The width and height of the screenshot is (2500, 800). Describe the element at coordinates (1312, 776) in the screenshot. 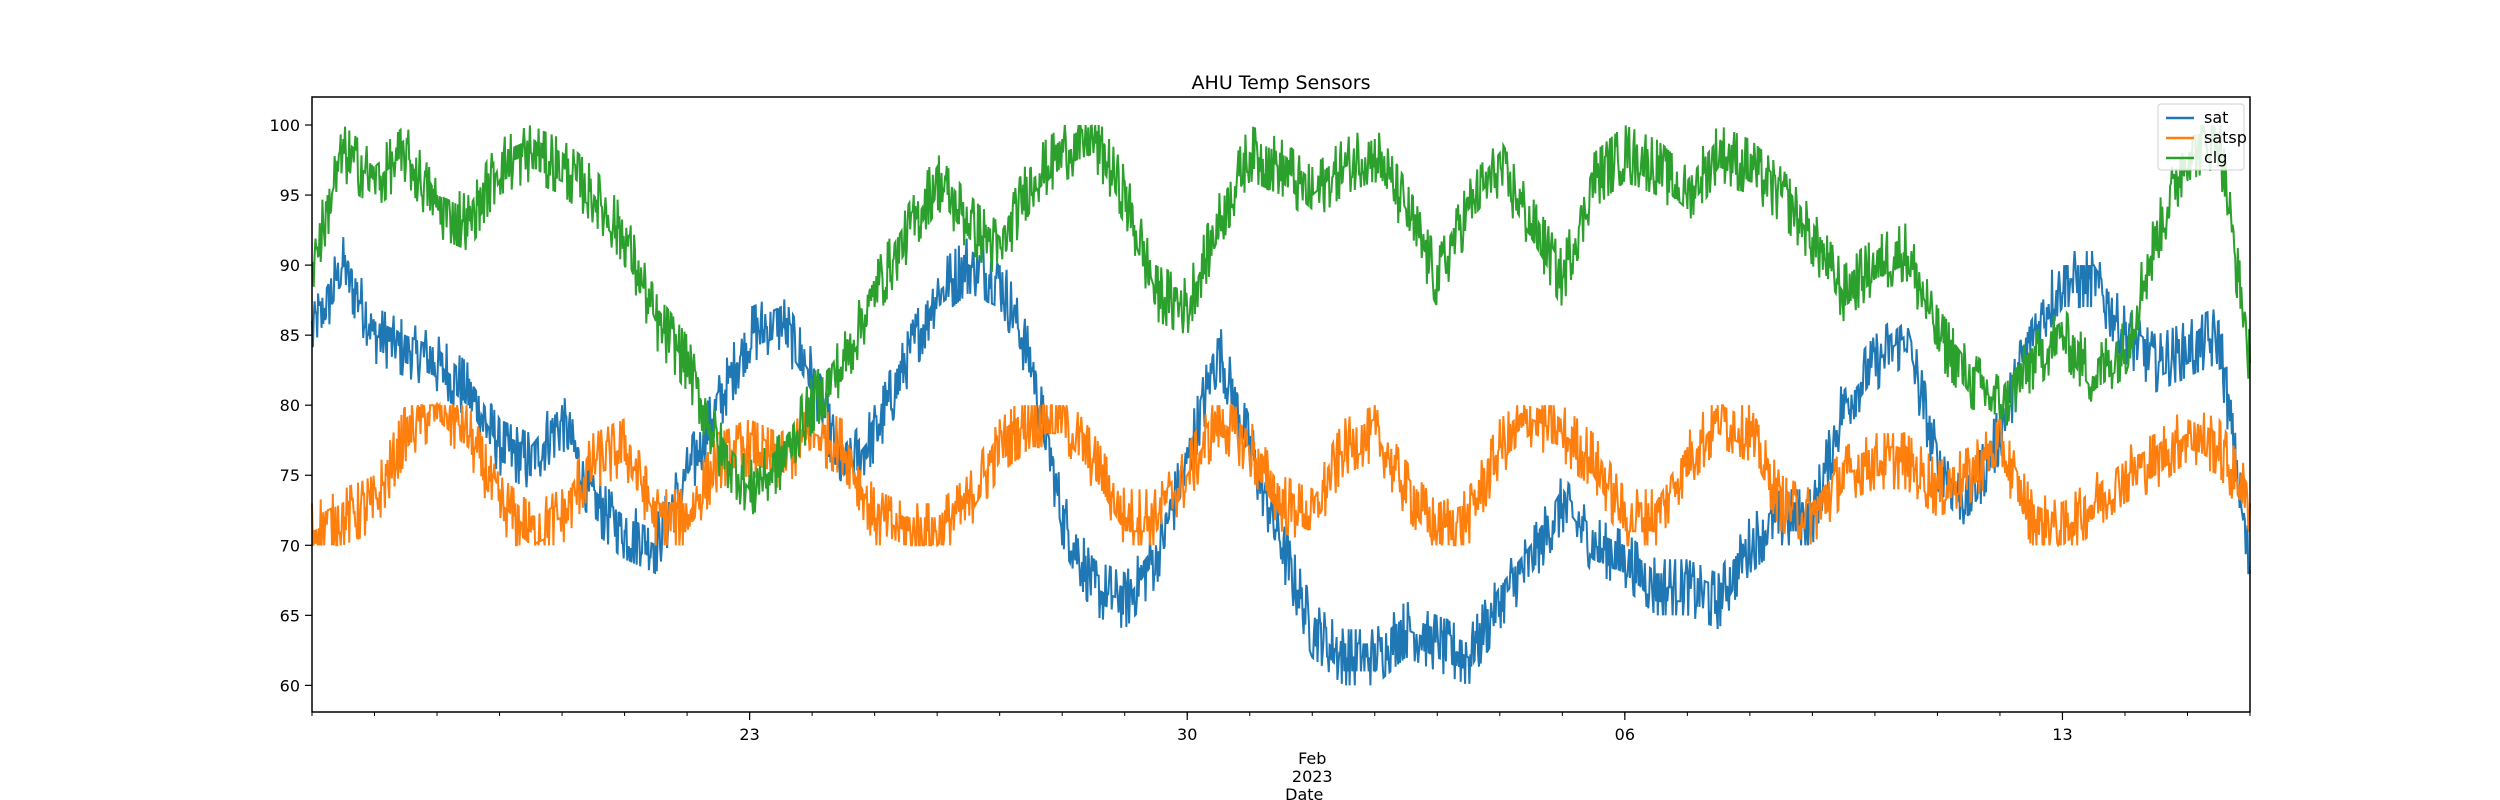

I see `x-year-label: 2023` at that location.